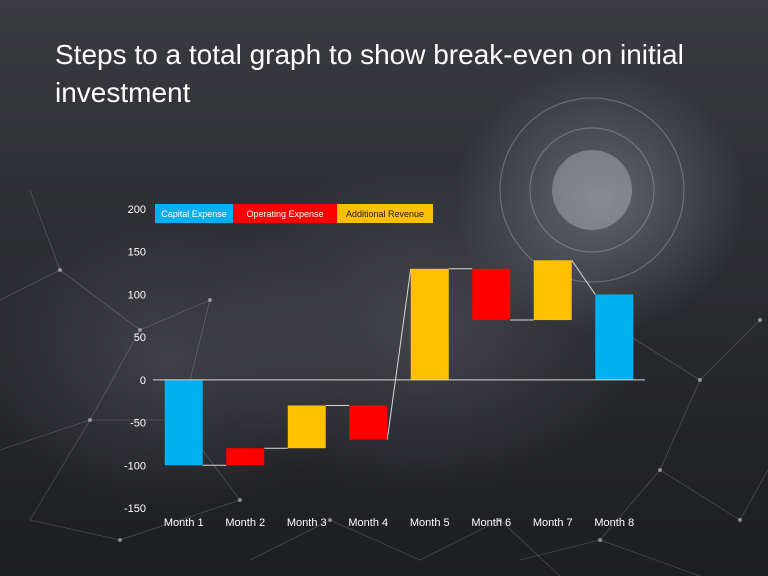  What do you see at coordinates (491, 523) in the screenshot?
I see `x-tick-label: Month 6` at bounding box center [491, 523].